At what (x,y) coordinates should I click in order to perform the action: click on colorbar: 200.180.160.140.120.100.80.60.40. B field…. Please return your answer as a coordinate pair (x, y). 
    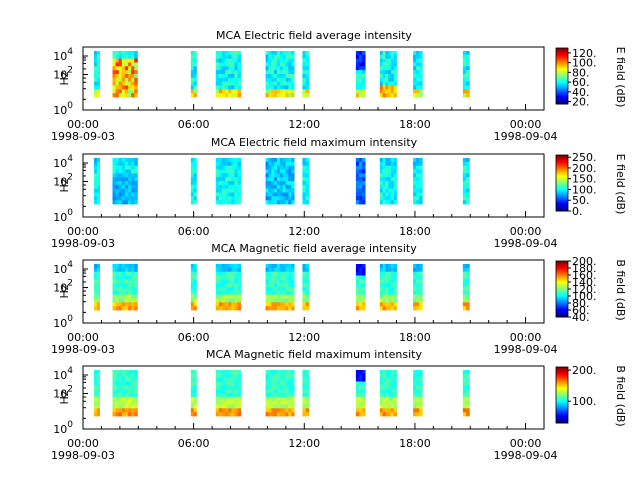
    Looking at the image, I should click on (591, 289).